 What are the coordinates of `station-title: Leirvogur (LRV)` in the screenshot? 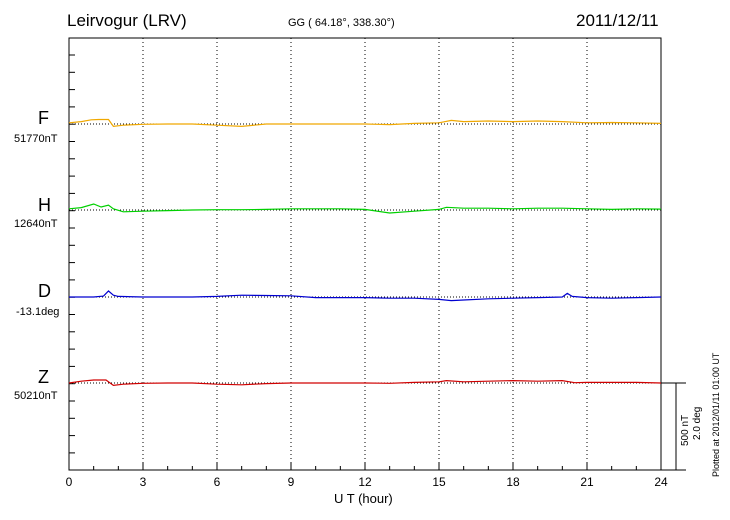 It's located at (127, 20).